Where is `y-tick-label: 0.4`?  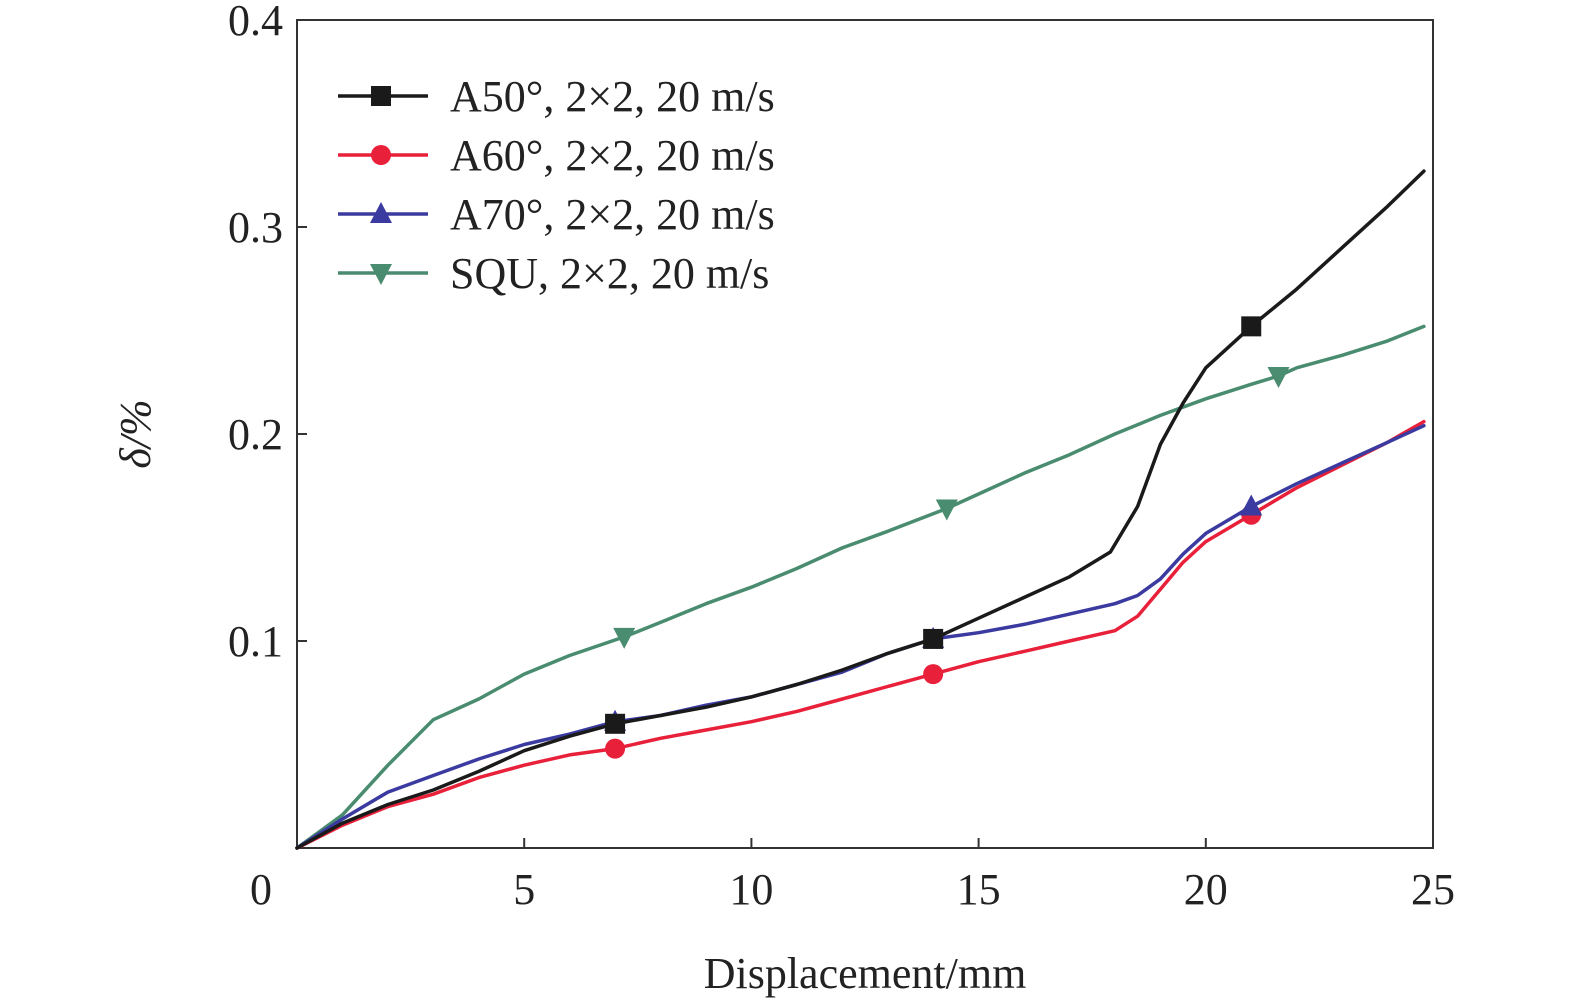
y-tick-label: 0.4 is located at coordinates (255, 22).